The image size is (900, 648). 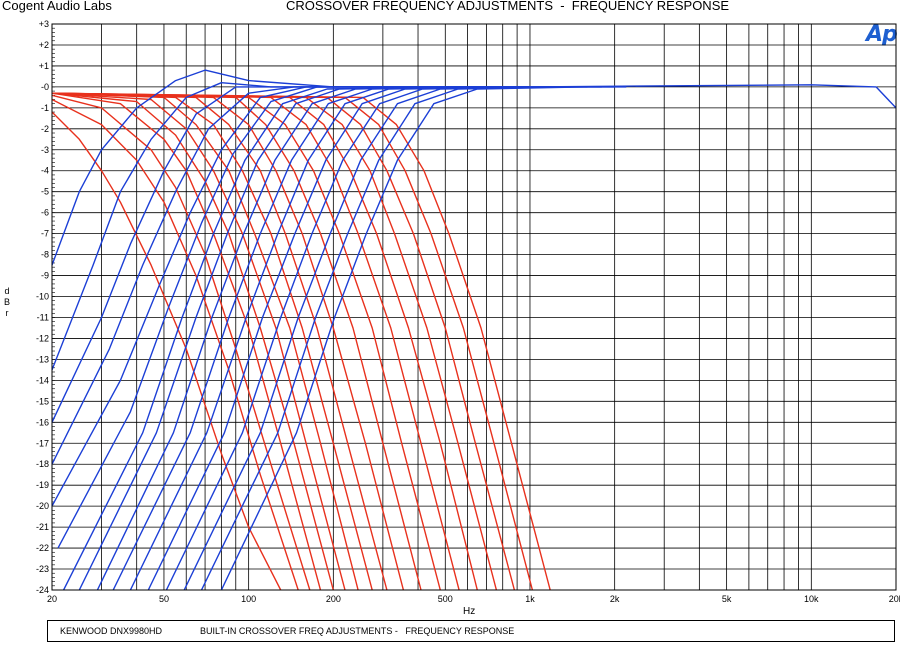 I want to click on x-tick-label: 50, so click(x=164, y=599).